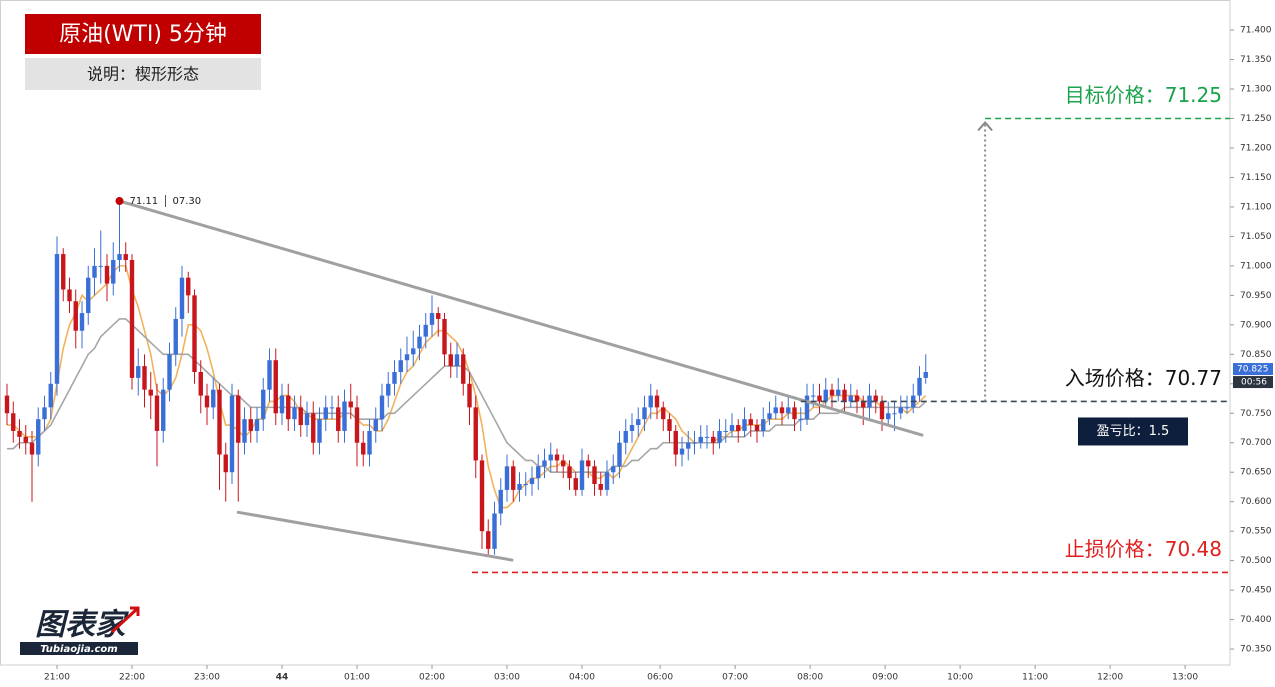 This screenshot has height=687, width=1275. What do you see at coordinates (1256, 60) in the screenshot?
I see `y-tick-label: 71.350` at bounding box center [1256, 60].